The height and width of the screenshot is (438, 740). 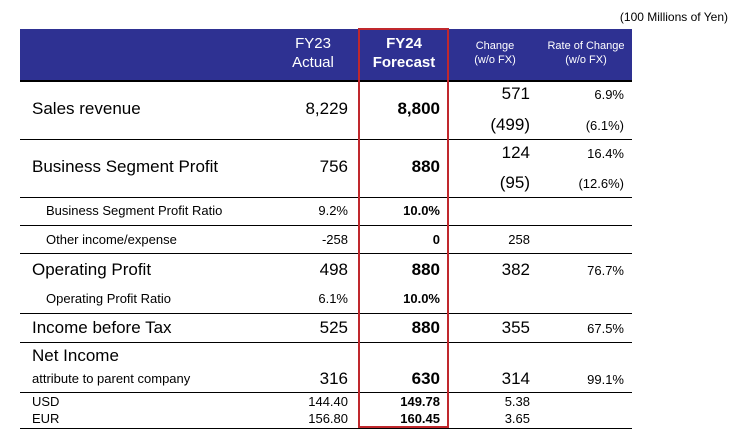 I want to click on row-label-eur: EUR, so click(x=46, y=418).